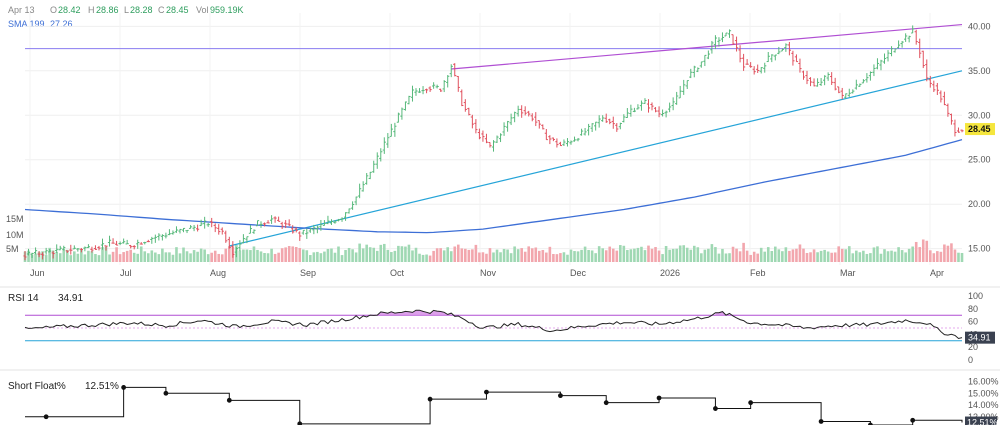 Image resolution: width=1000 pixels, height=425 pixels. I want to click on rsi-overbought-fill, so click(722, 313).